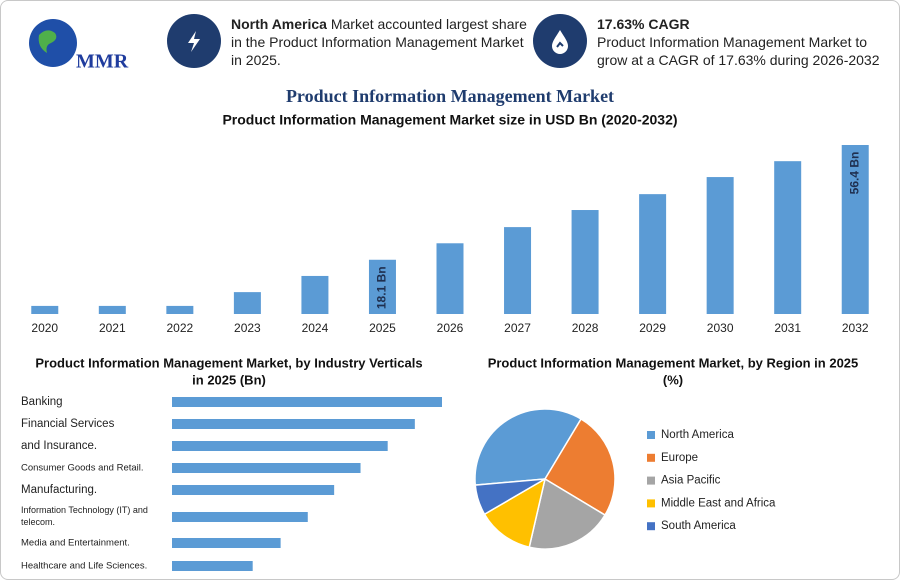 Image resolution: width=900 pixels, height=580 pixels. I want to click on y-tick-label: Information Technology (IT) and telecom., so click(84, 516).